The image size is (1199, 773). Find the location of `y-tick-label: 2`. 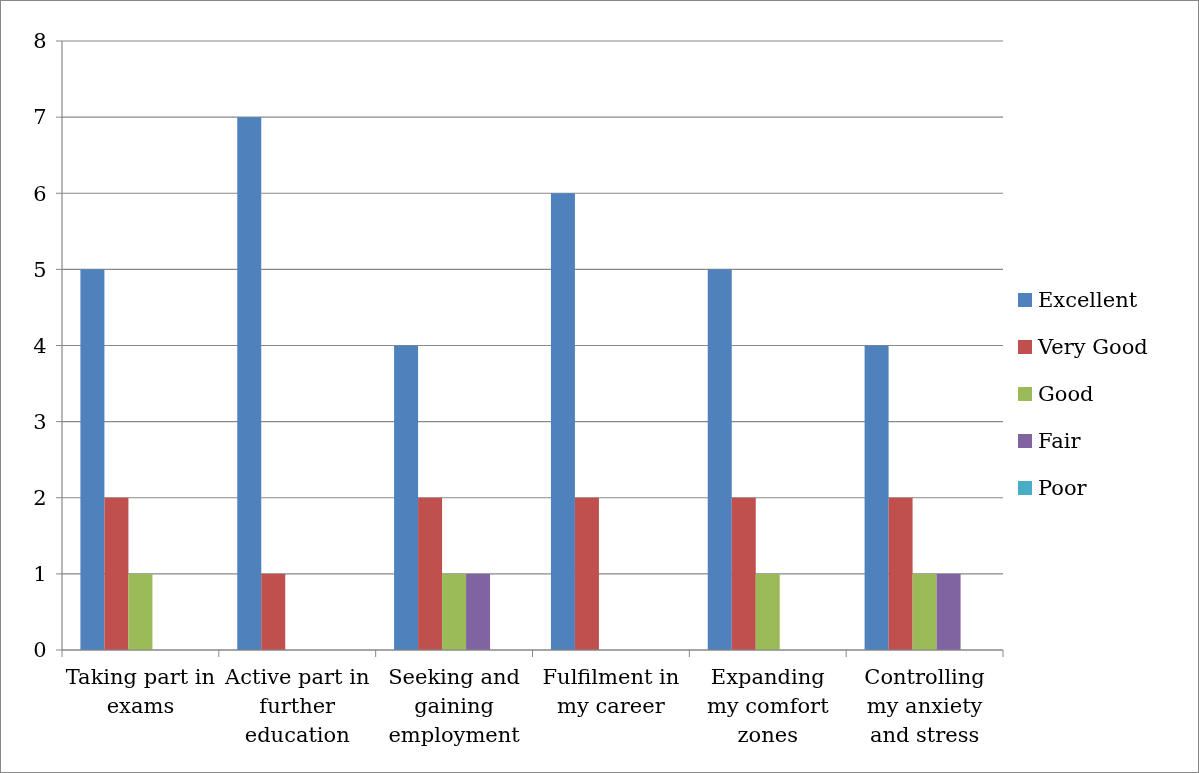

y-tick-label: 2 is located at coordinates (40, 498).